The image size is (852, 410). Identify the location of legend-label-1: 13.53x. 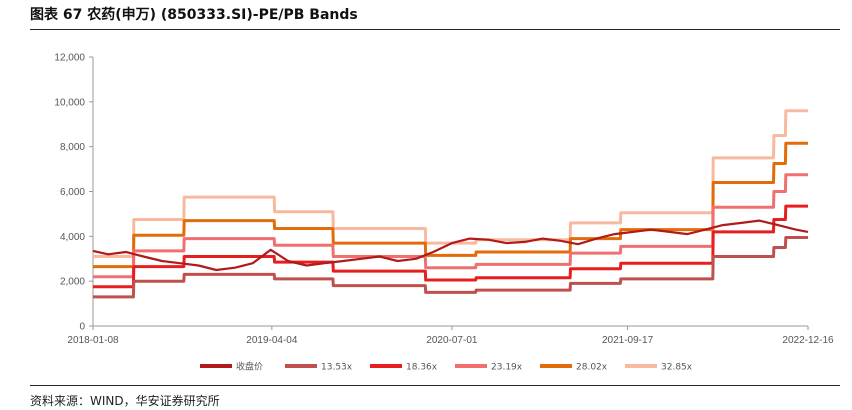
(337, 368).